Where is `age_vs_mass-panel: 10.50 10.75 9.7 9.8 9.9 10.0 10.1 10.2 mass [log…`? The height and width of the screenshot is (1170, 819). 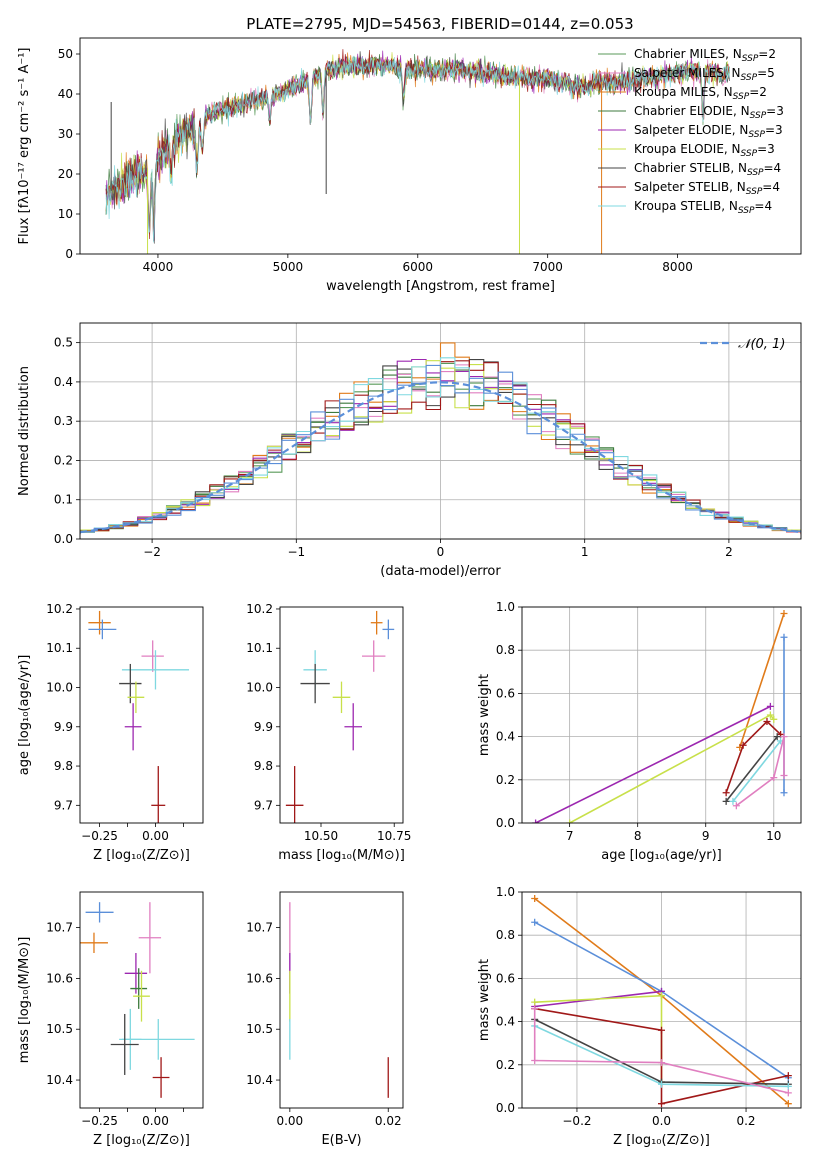 age_vs_mass-panel: 10.50 10.75 9.7 9.8 9.9 10.0 10.1 10.2 mass [log… is located at coordinates (328, 732).